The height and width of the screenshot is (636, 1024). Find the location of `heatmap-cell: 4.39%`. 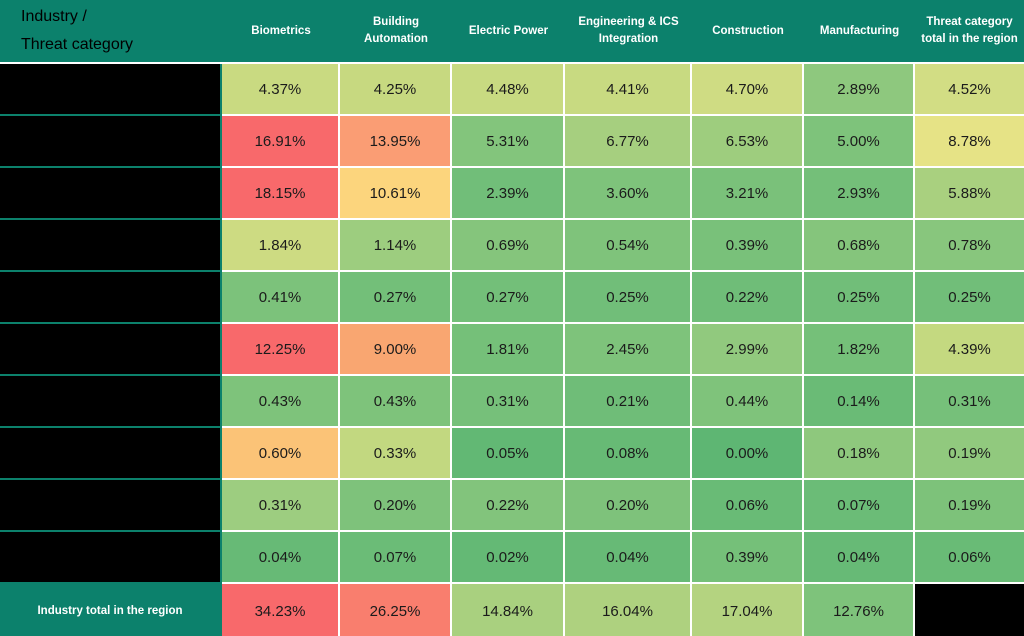

heatmap-cell: 4.39% is located at coordinates (969, 350).